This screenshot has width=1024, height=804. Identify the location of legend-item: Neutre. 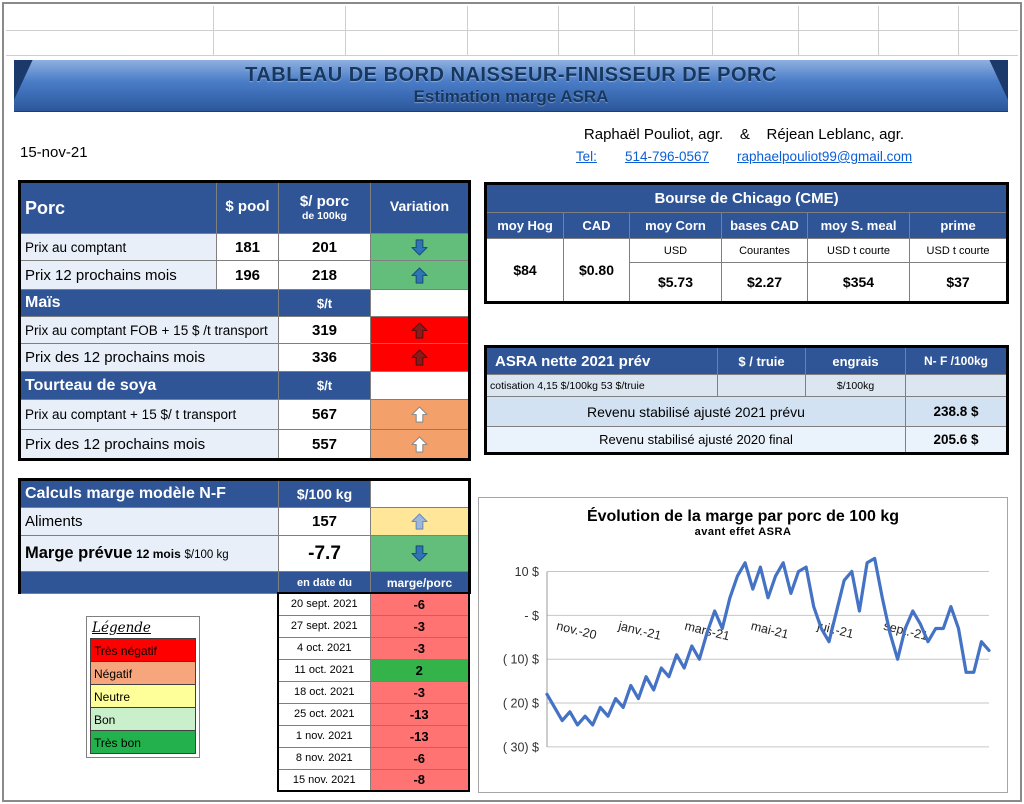
(143, 696).